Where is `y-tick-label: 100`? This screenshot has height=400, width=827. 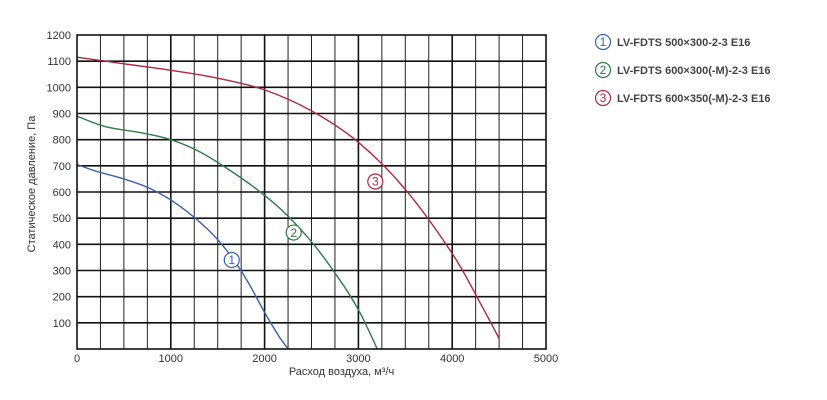 y-tick-label: 100 is located at coordinates (62, 324).